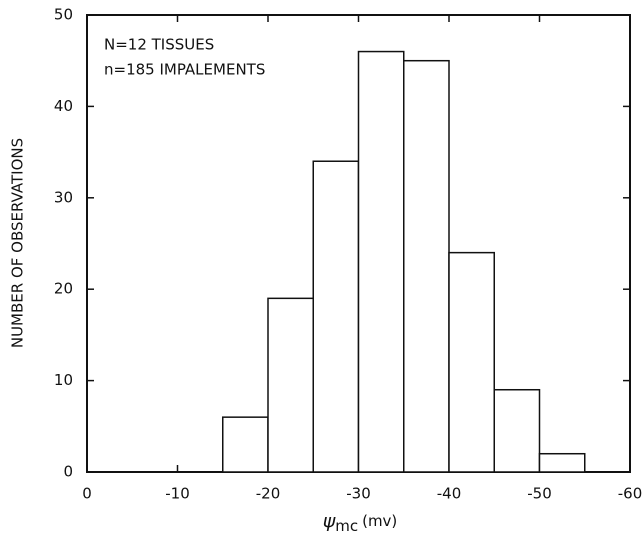 The width and height of the screenshot is (642, 535). I want to click on x-label-symbol: ψ, so click(329, 521).